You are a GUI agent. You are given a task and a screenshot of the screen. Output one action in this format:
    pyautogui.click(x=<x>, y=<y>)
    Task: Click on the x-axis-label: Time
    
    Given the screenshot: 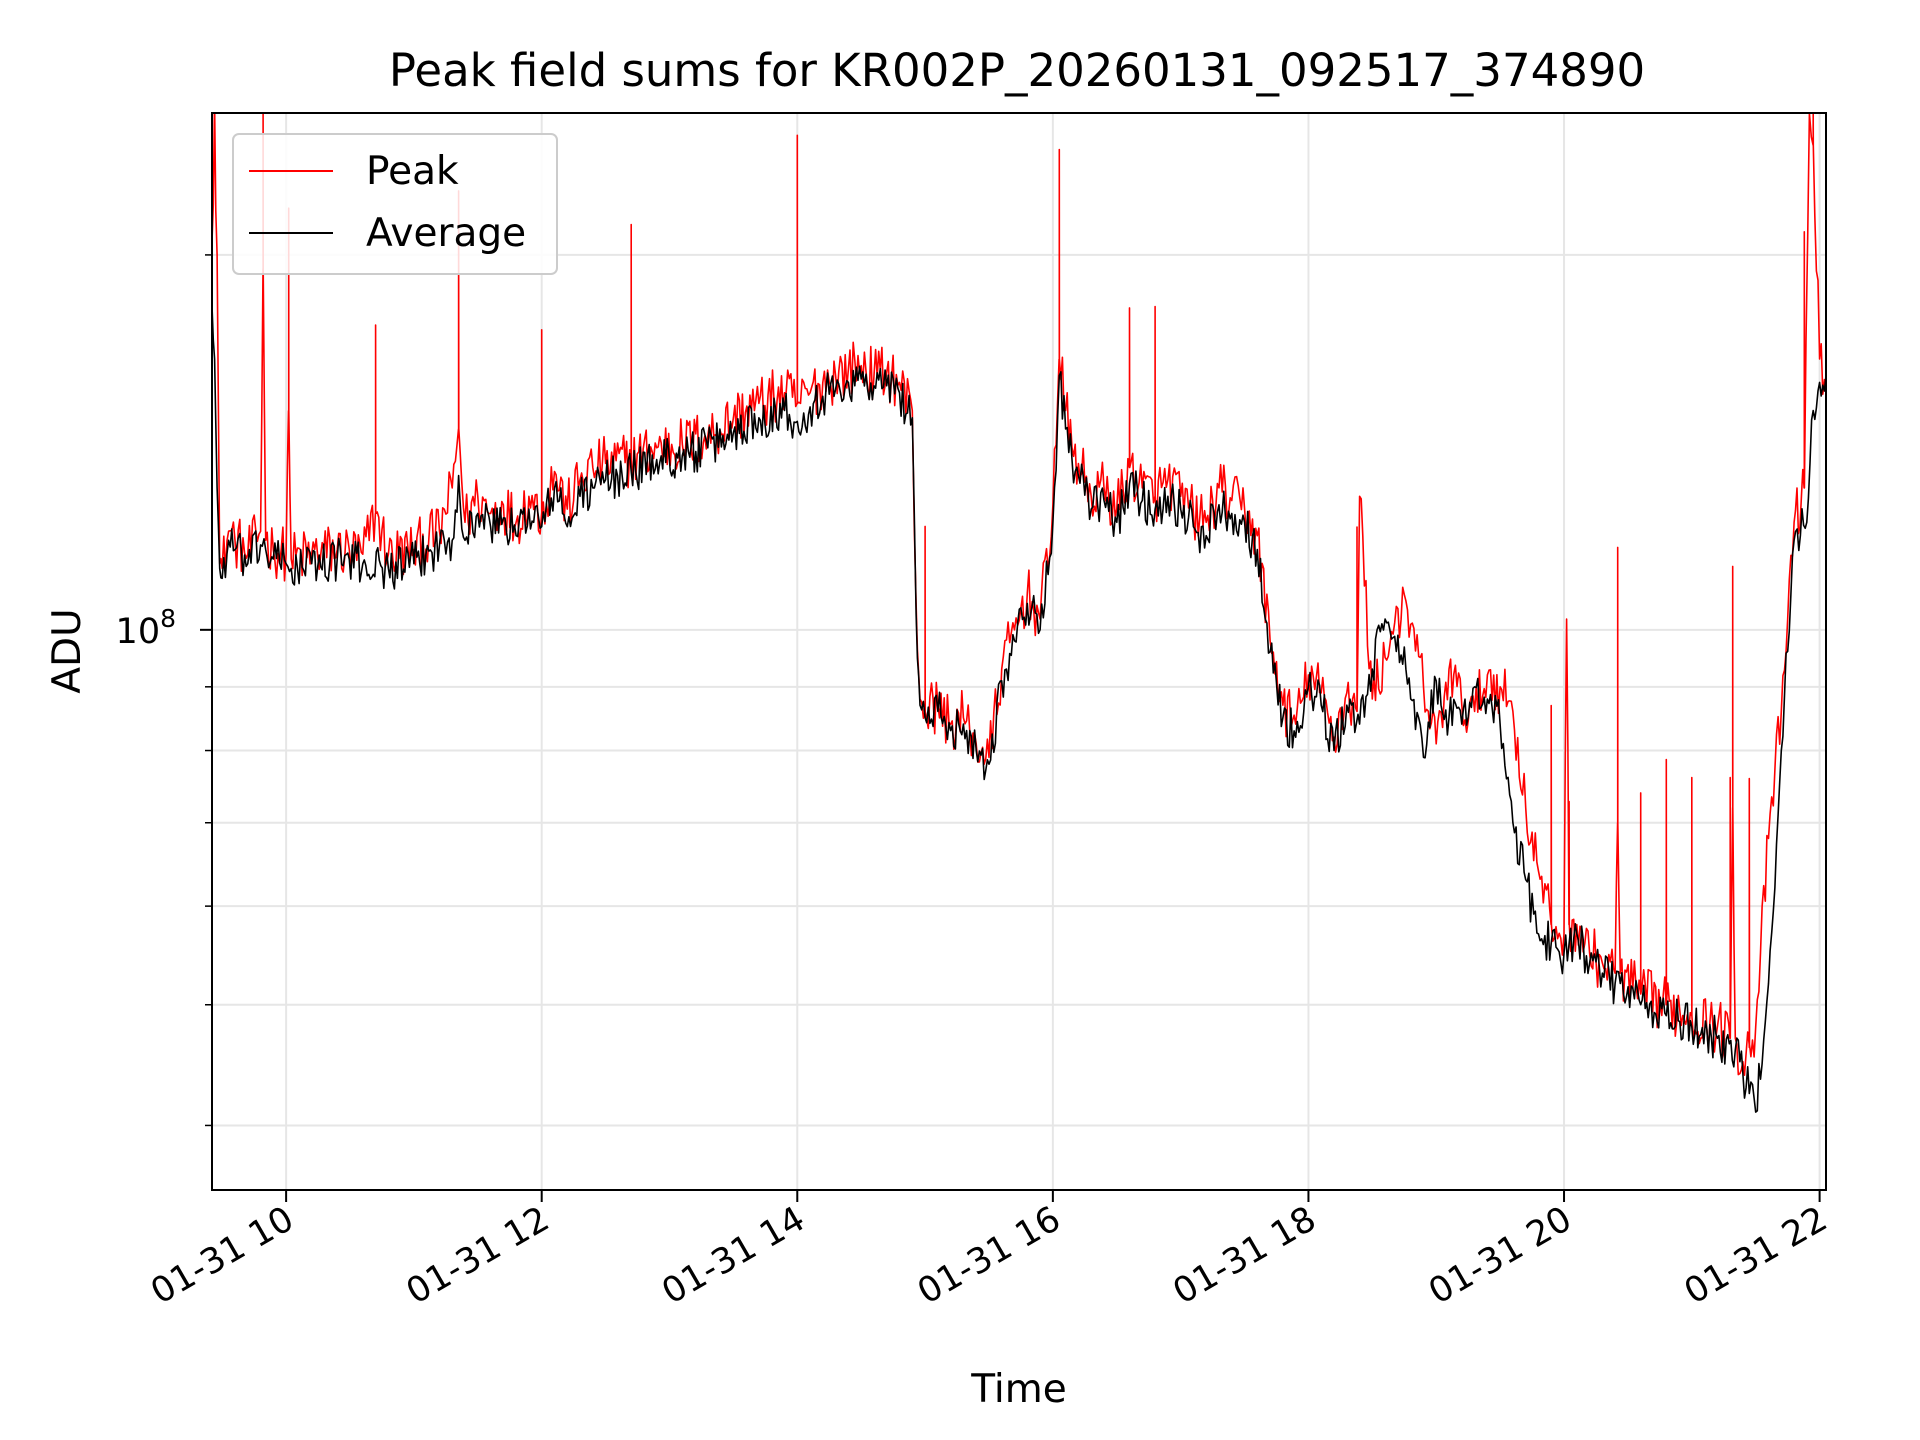 What is the action you would take?
    pyautogui.click(x=1018, y=1389)
    